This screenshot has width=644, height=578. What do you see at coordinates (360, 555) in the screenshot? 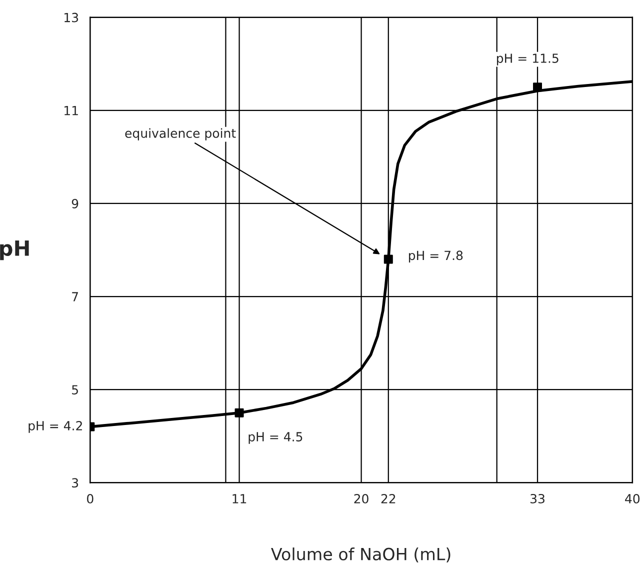
I see `x-axis-title: Volume of NaOH (mL)` at bounding box center [360, 555].